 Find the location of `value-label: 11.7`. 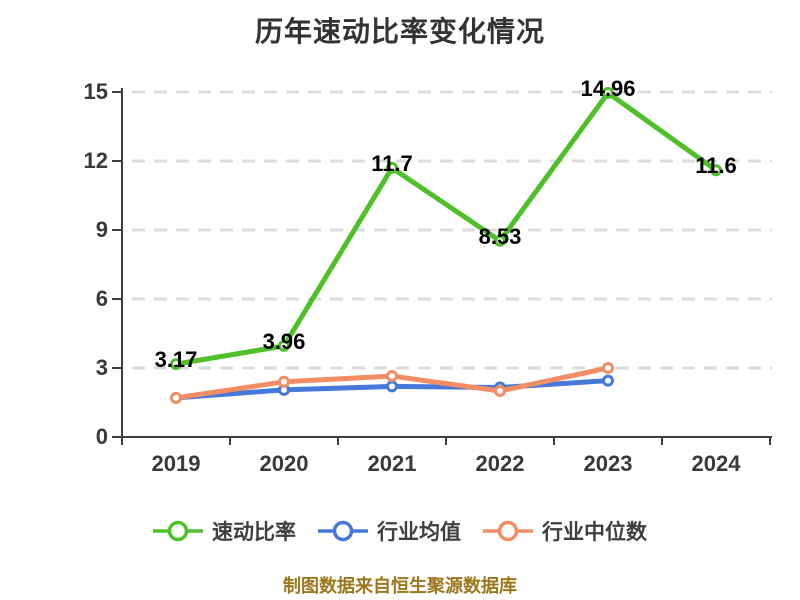

value-label: 11.7 is located at coordinates (392, 163).